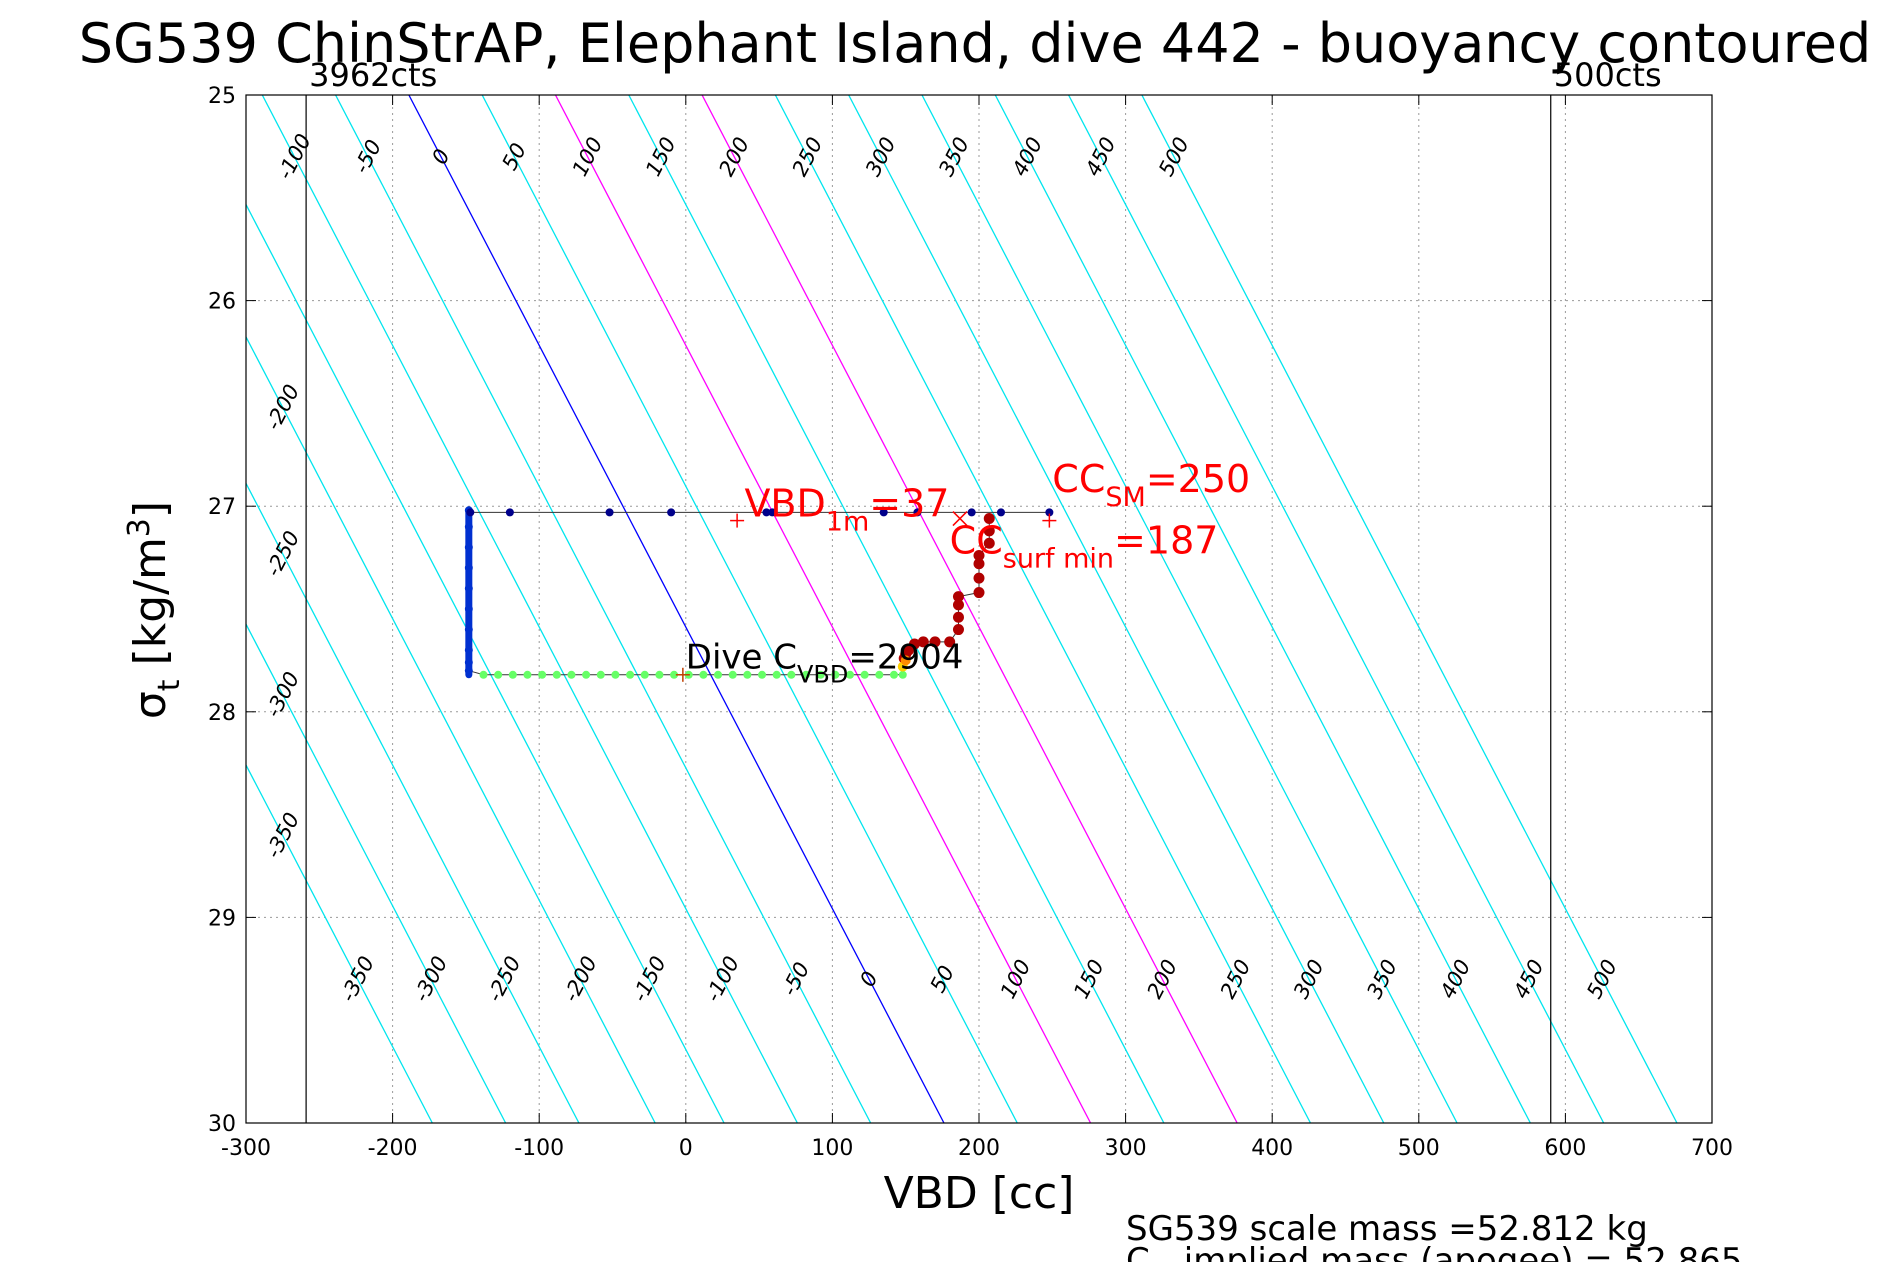 The width and height of the screenshot is (1891, 1262). I want to click on vbd-limit-label: 500cts, so click(1608, 75).